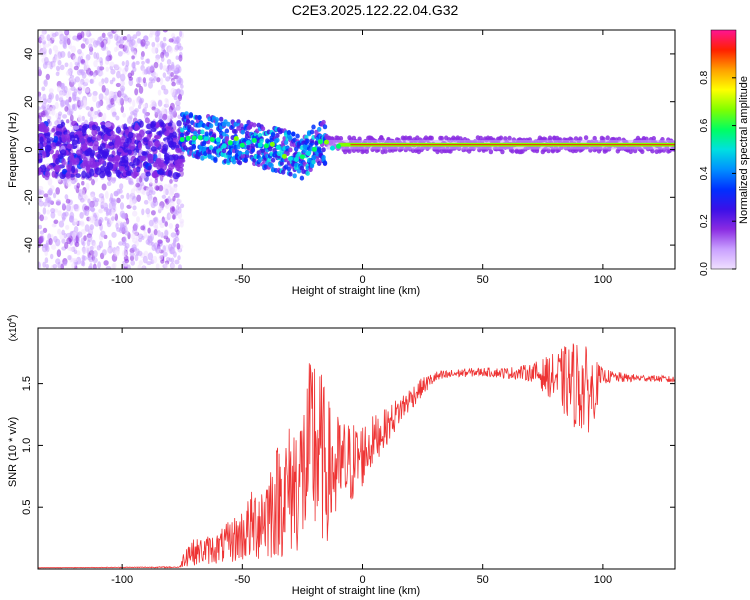 The height and width of the screenshot is (600, 750). What do you see at coordinates (13, 328) in the screenshot?
I see `snr-scale-label: (x104)` at bounding box center [13, 328].